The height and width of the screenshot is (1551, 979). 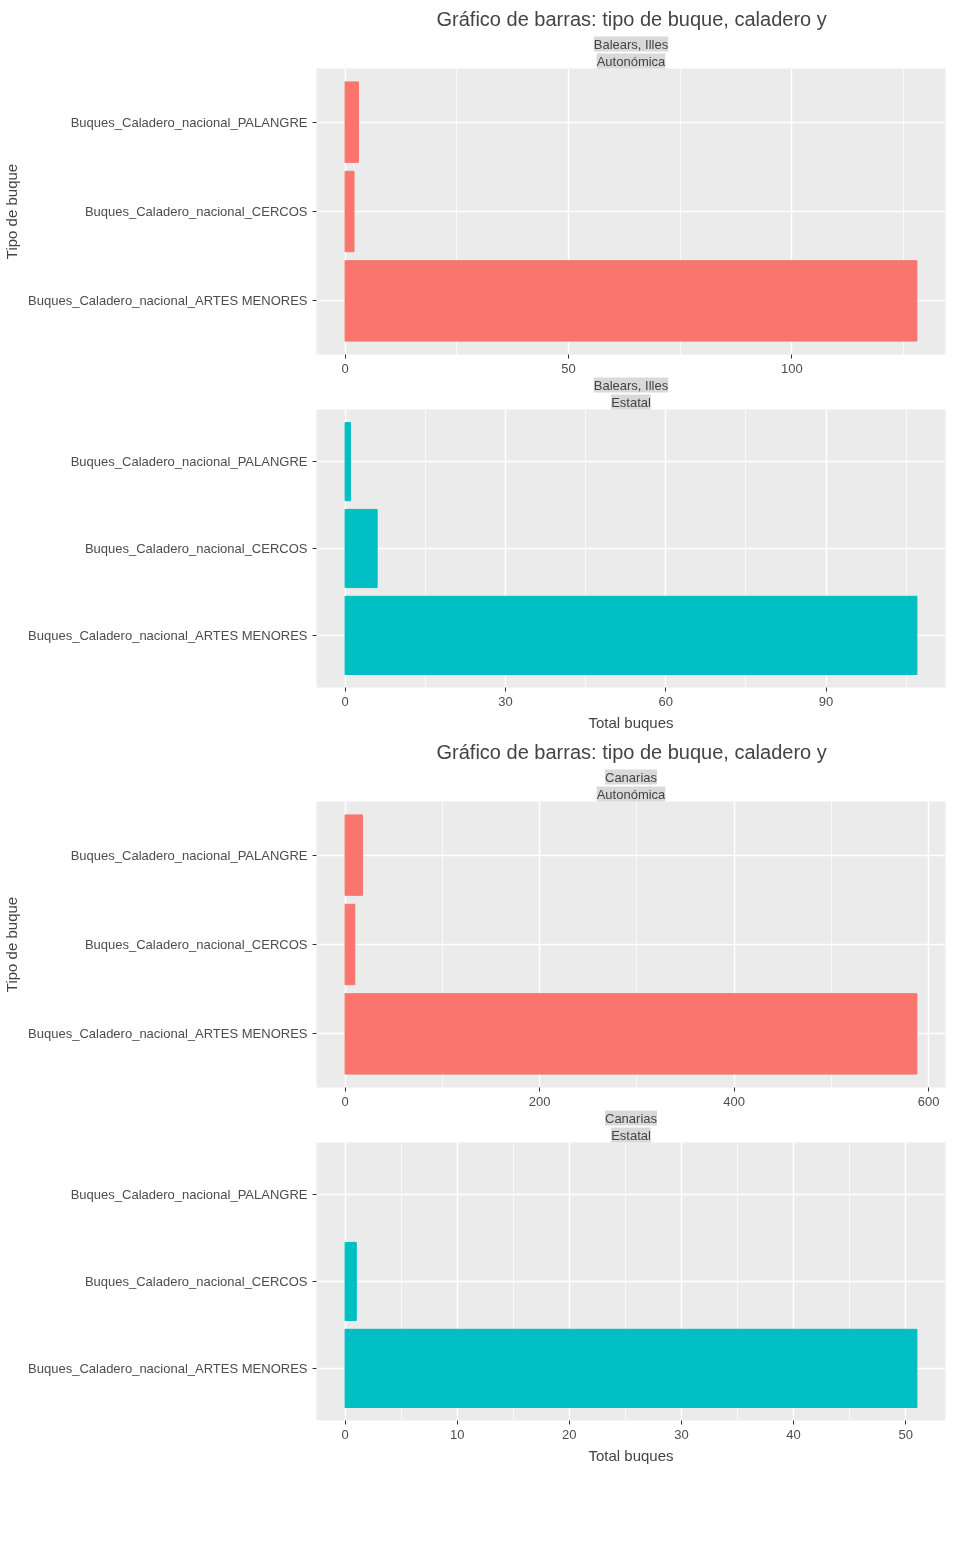 I want to click on x-tick-label: 20, so click(x=569, y=1434).